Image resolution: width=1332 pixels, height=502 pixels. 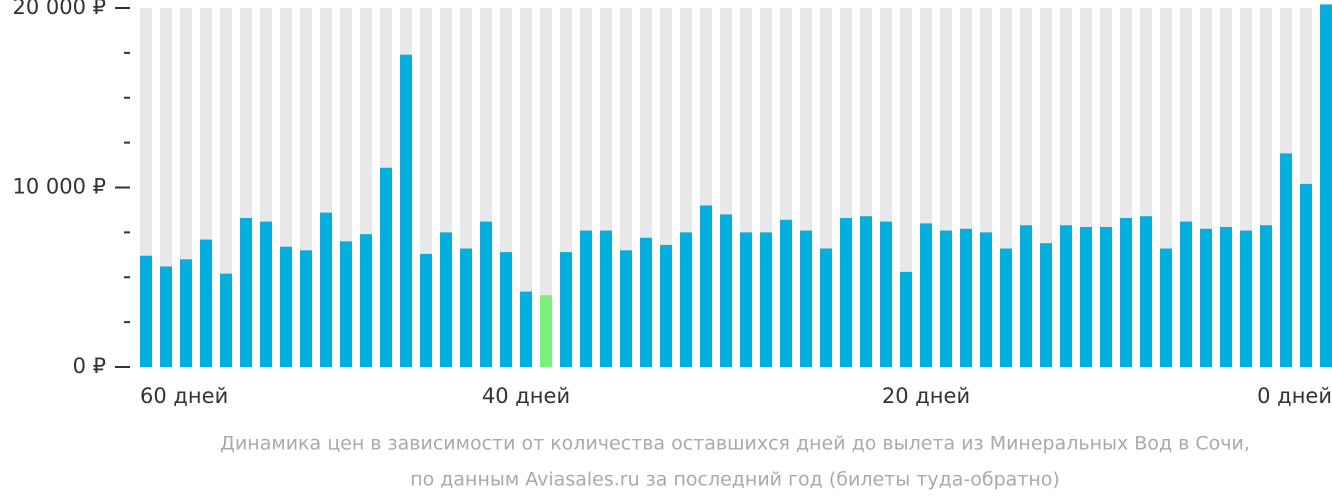 I want to click on x-tick-label: 20 дней, so click(x=926, y=396).